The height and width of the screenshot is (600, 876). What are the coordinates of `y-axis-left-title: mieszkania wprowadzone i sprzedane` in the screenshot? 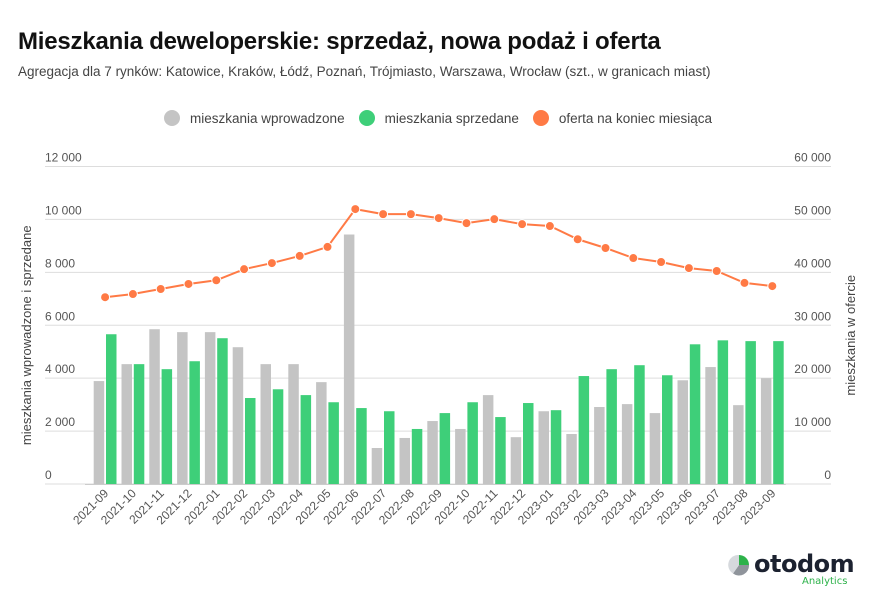 It's located at (26, 335).